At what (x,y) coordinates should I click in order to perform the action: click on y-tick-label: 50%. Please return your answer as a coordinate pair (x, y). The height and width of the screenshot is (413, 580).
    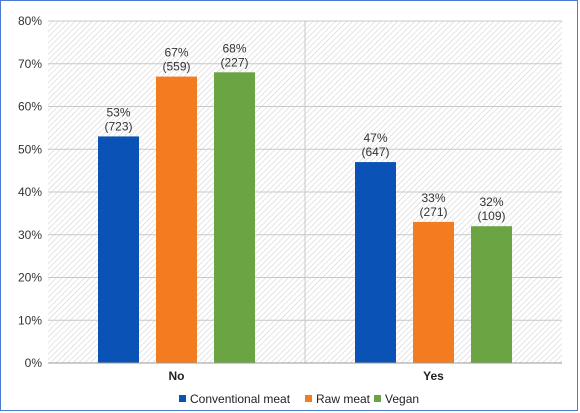
    Looking at the image, I should click on (30, 149).